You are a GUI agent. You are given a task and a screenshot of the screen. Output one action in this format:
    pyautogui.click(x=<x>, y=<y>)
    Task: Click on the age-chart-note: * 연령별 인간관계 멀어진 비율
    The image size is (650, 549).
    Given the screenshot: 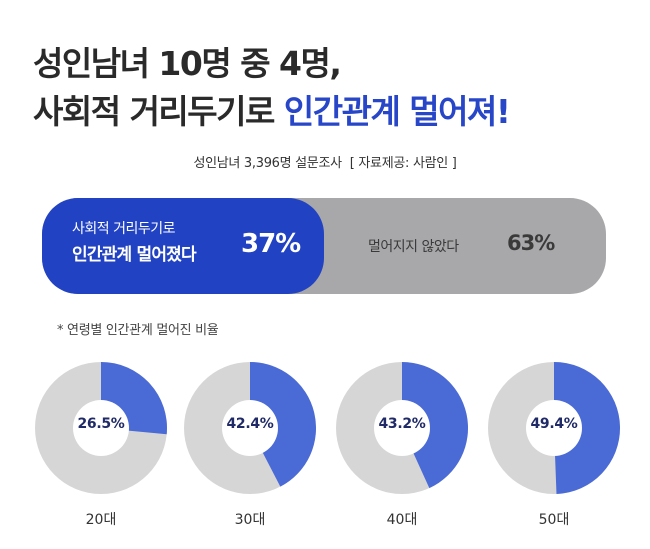 What is the action you would take?
    pyautogui.click(x=138, y=330)
    